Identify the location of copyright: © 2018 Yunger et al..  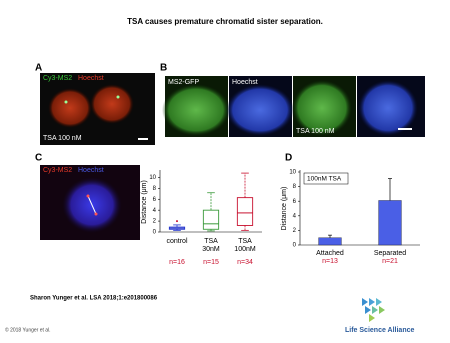
(28, 329).